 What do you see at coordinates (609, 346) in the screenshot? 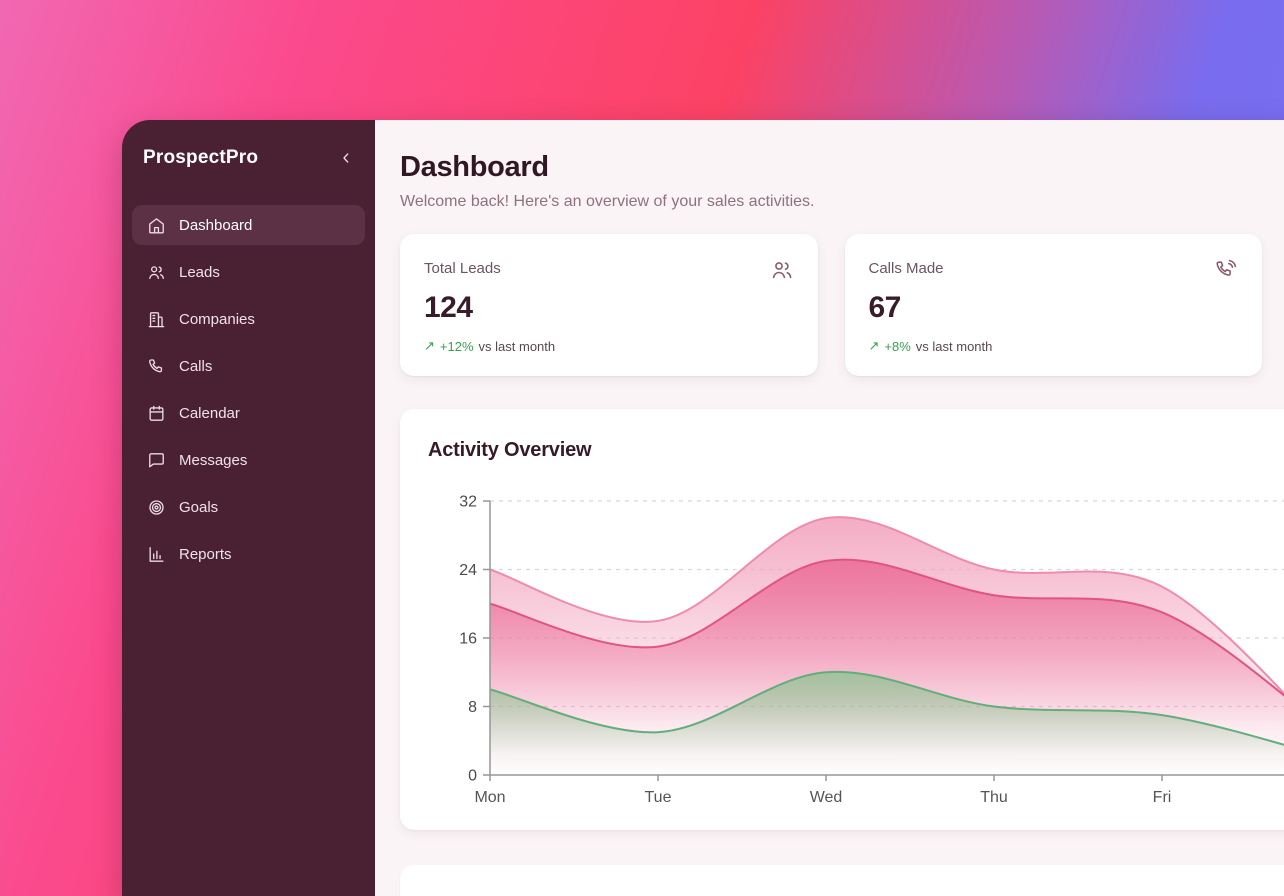
I see `stat-change: ↗ +12% vs last month` at bounding box center [609, 346].